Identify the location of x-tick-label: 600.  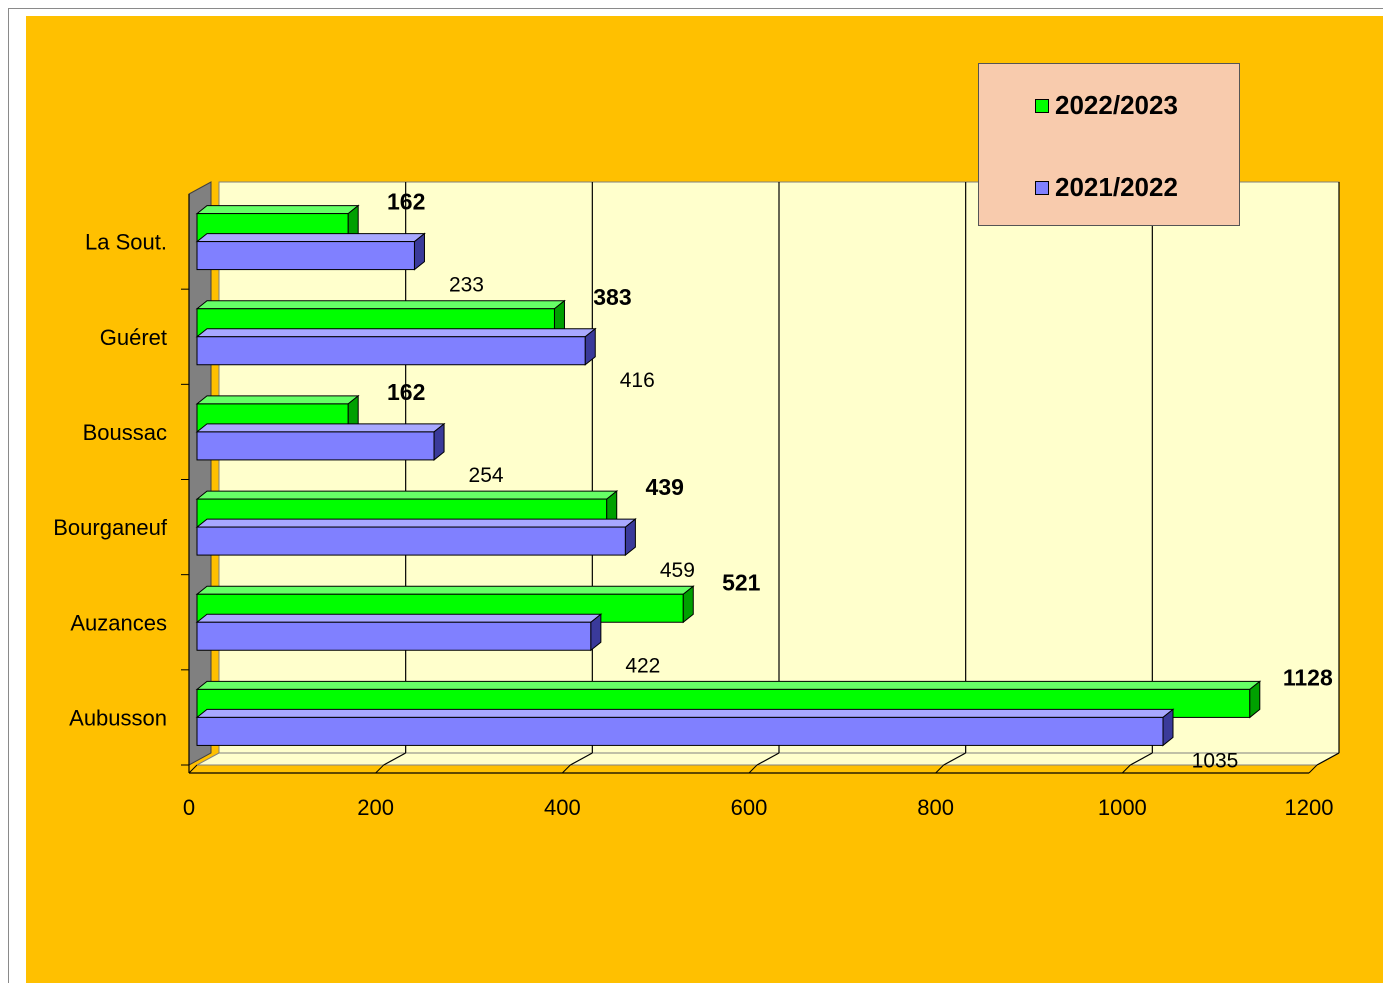
(749, 807).